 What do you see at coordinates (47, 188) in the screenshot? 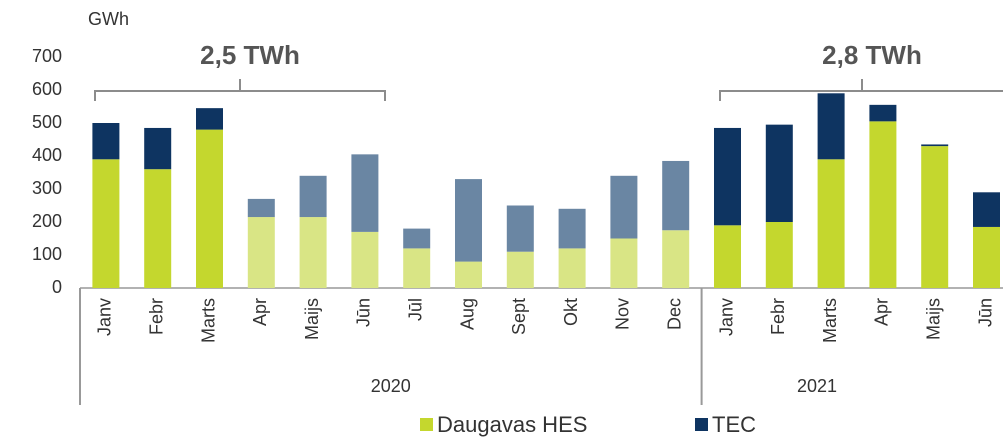
I see `y-tick-label: 300` at bounding box center [47, 188].